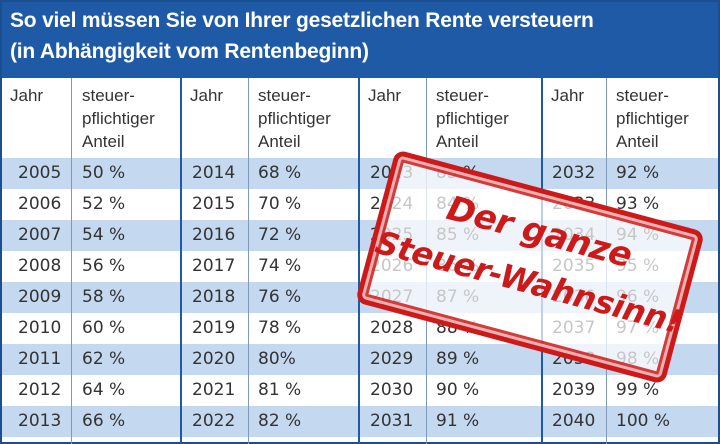 The height and width of the screenshot is (444, 720). I want to click on year-cell: 2008, so click(40, 266).